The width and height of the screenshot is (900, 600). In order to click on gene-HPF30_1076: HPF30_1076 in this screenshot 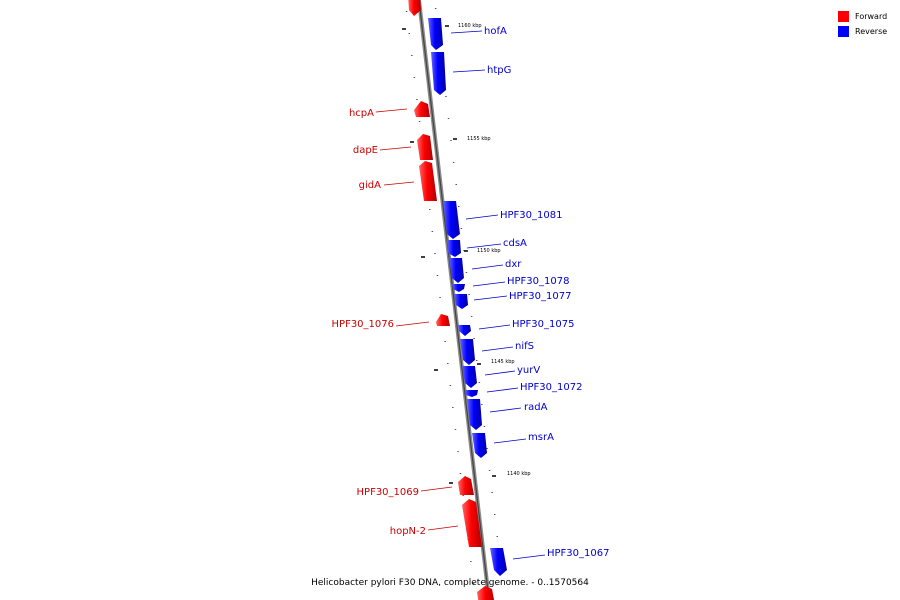, I will do `click(391, 322)`.